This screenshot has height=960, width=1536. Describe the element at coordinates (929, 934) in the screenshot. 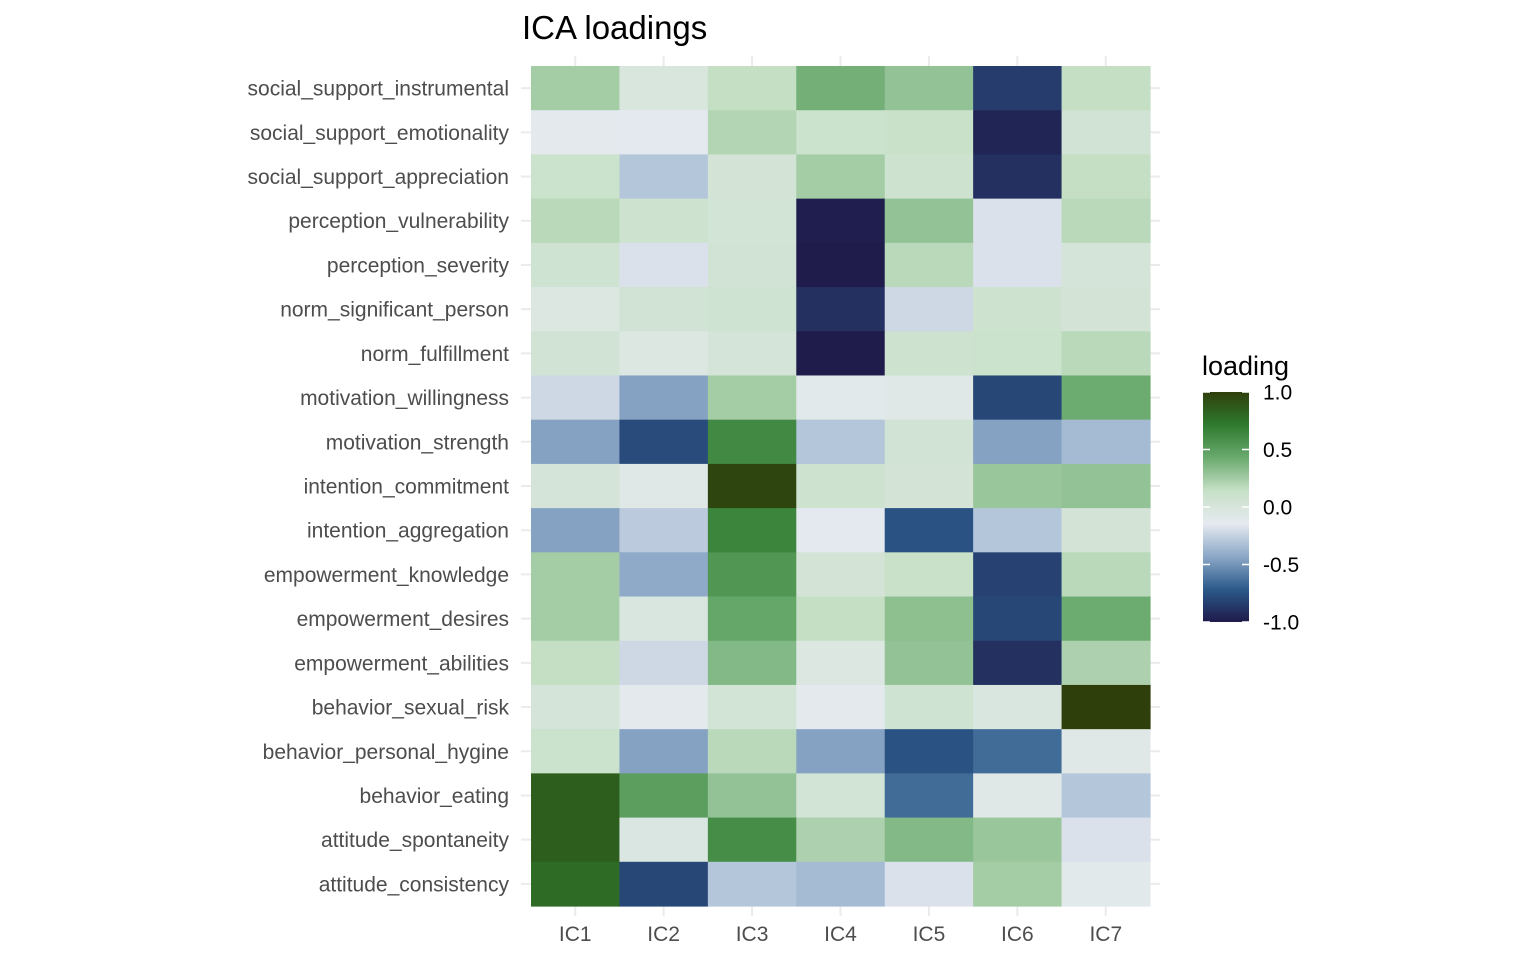

I see `x-tick-label: IC5` at that location.